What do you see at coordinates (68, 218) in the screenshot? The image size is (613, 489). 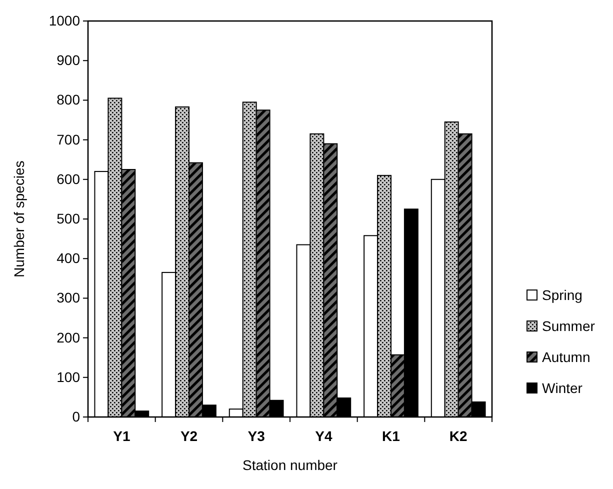 I see `y-tick-label: 500` at bounding box center [68, 218].